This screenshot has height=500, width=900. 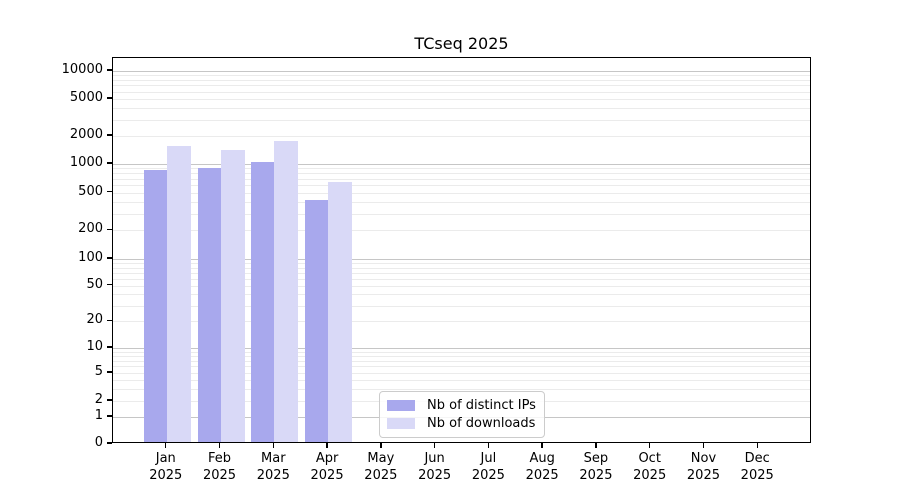 I want to click on y-tick-label: 2000, so click(x=86, y=134).